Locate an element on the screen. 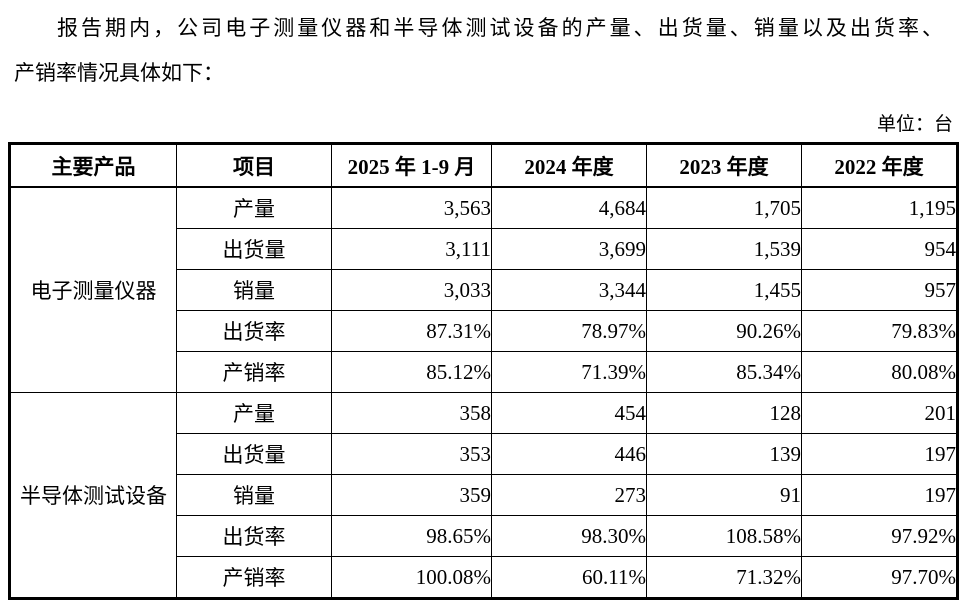 The height and width of the screenshot is (614, 961). value-cell: 97.92% is located at coordinates (879, 536).